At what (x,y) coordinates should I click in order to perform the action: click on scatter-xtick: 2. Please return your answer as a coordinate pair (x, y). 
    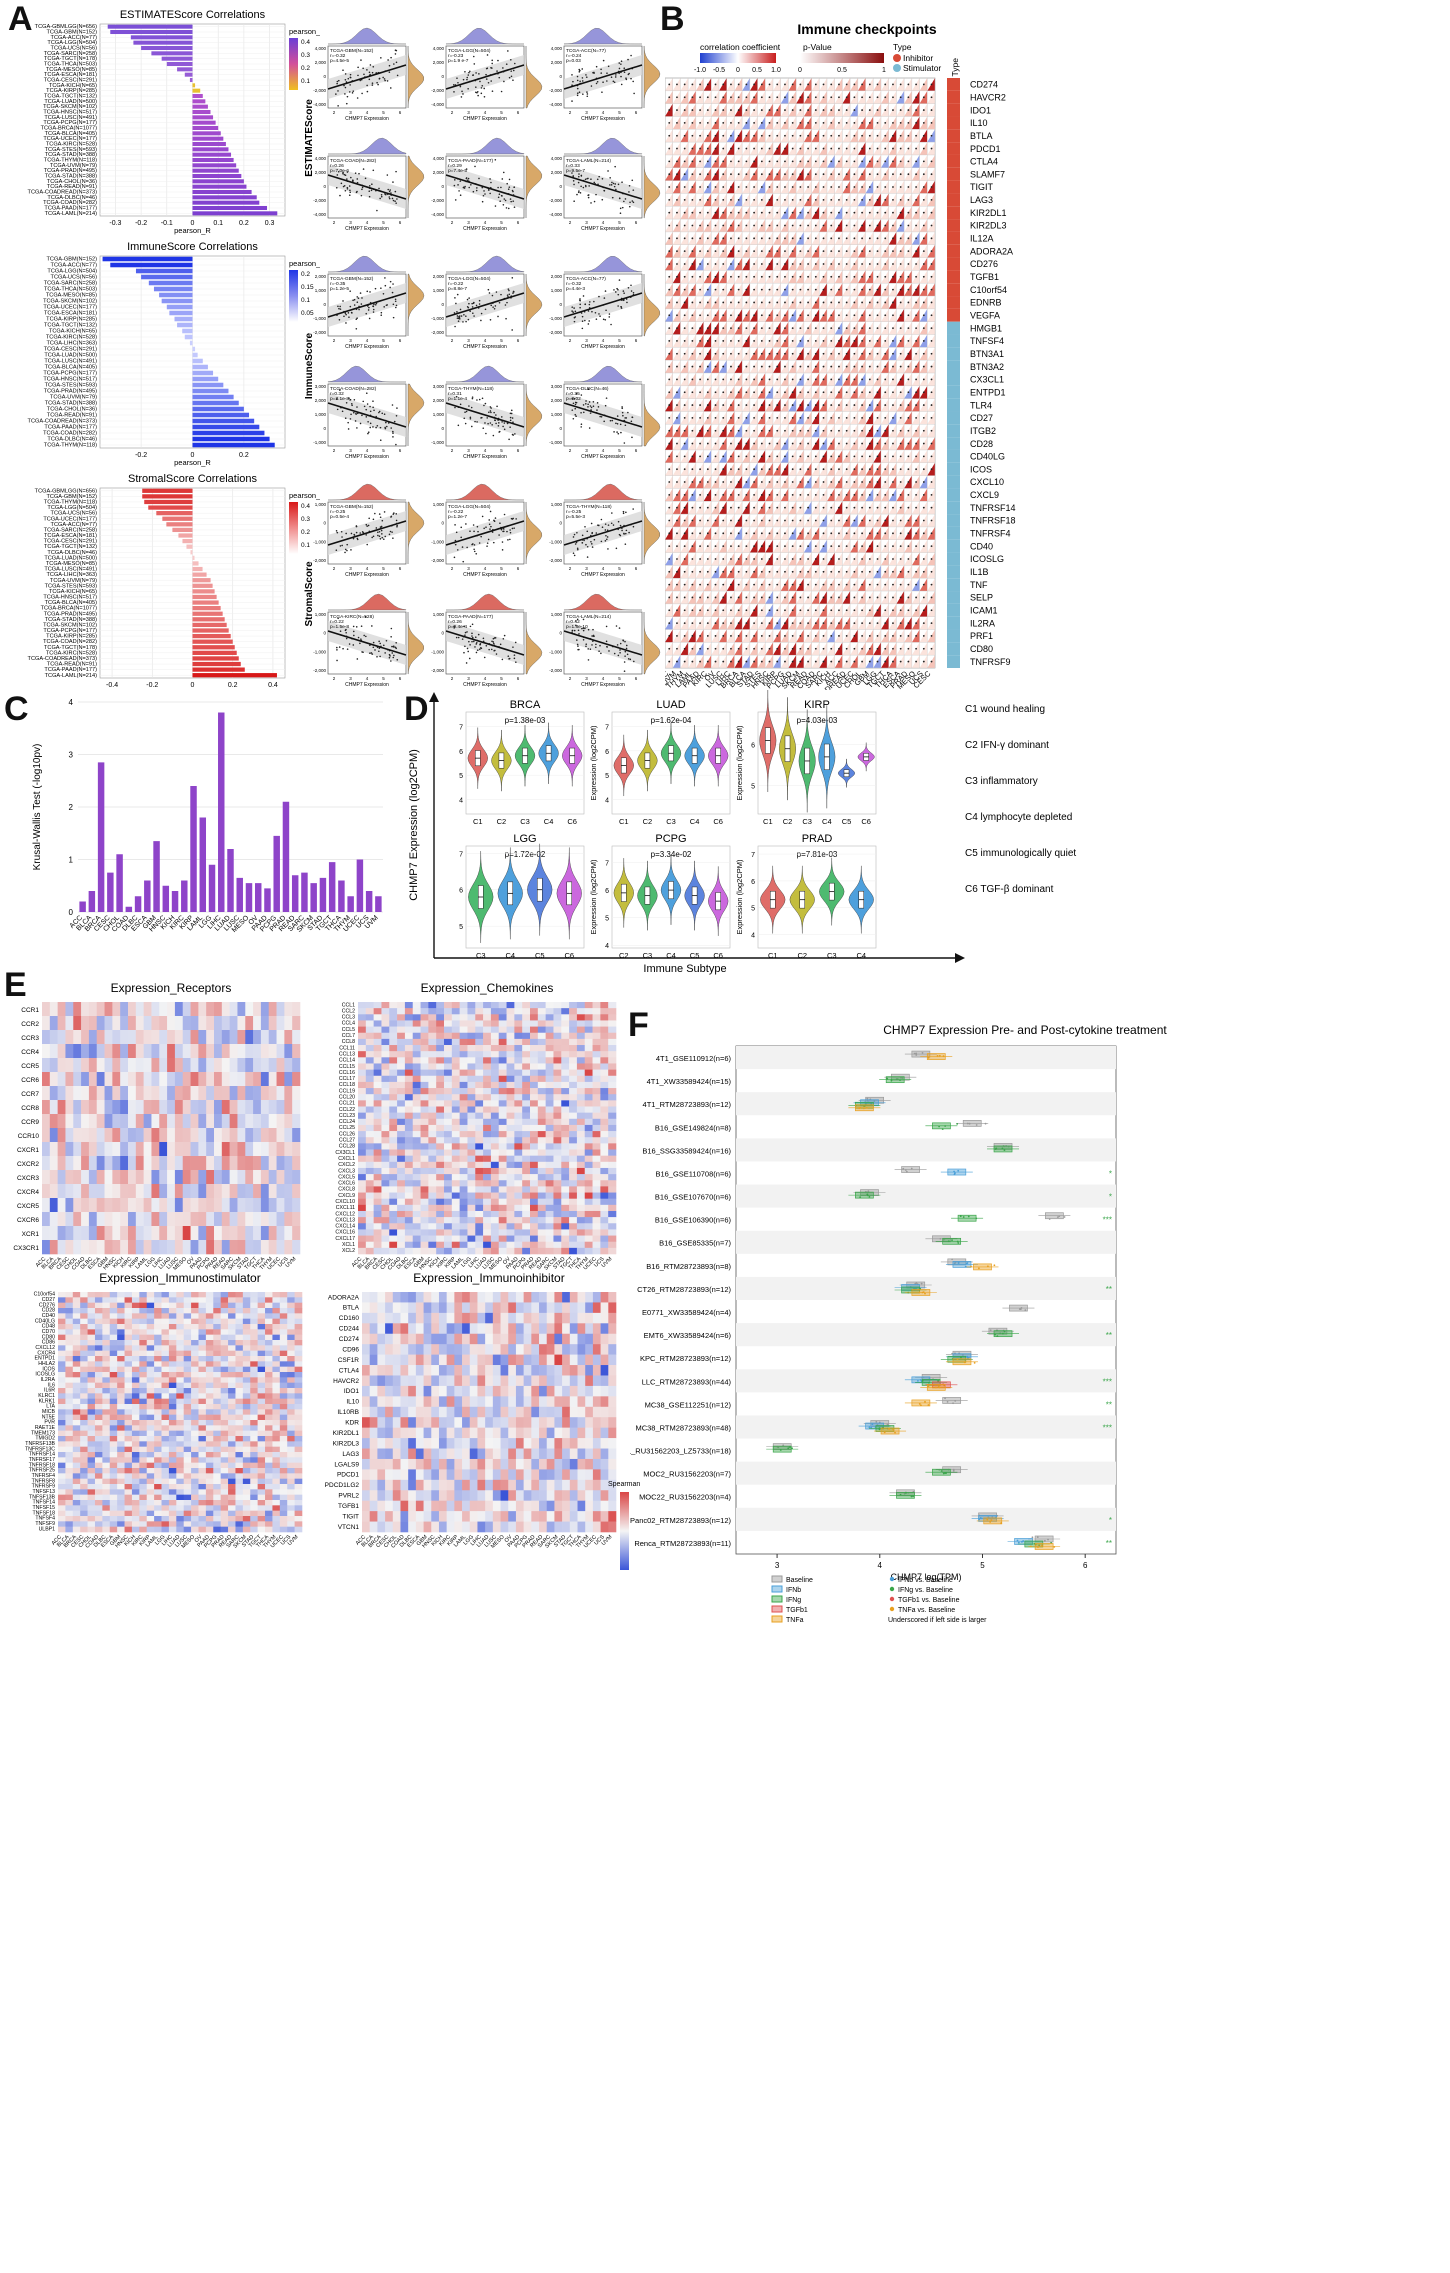
    Looking at the image, I should click on (452, 568).